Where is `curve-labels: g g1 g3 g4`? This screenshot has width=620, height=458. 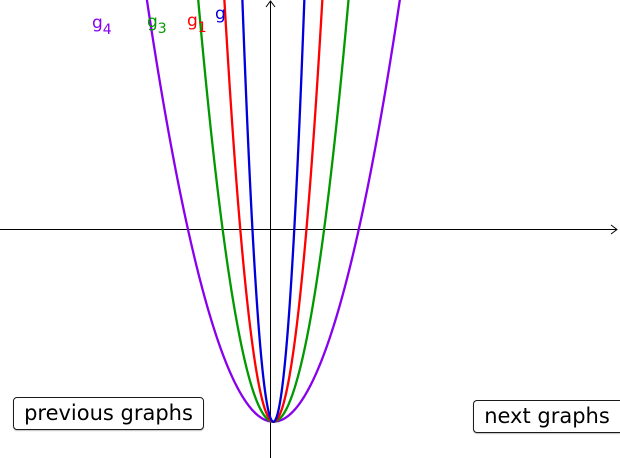
curve-labels: g g1 g3 g4 is located at coordinates (159, 21).